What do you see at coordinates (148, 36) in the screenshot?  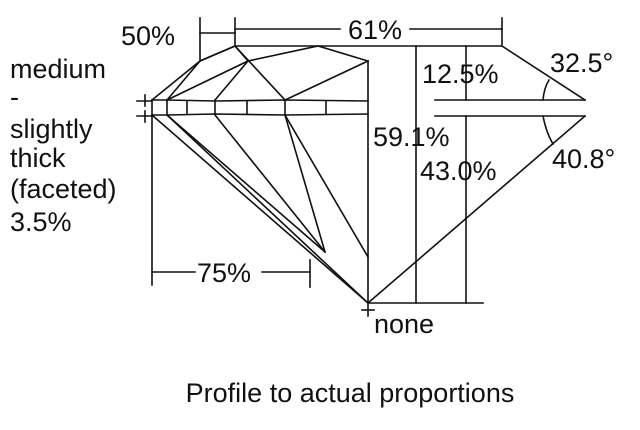 I see `star-length-label: 50%` at bounding box center [148, 36].